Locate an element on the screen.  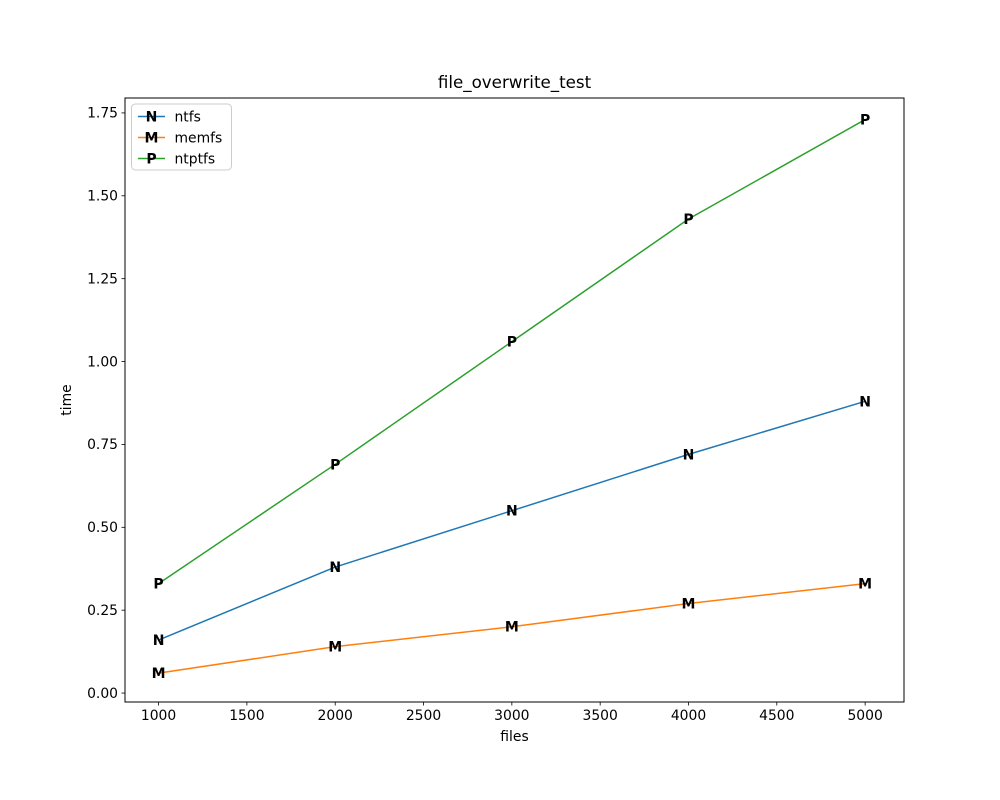
y-tick-label: 1.00 is located at coordinates (102, 362).